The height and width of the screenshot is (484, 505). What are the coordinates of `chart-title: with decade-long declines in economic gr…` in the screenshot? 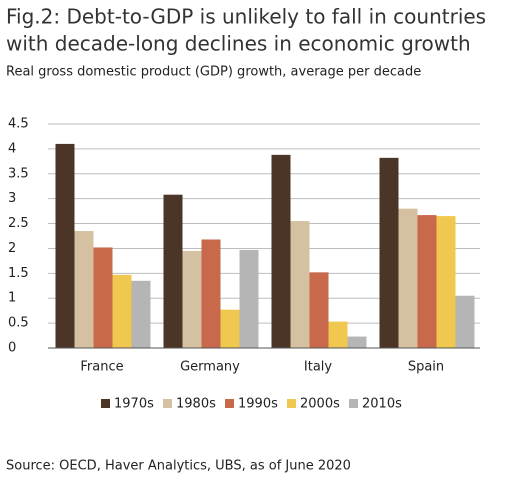 It's located at (238, 44).